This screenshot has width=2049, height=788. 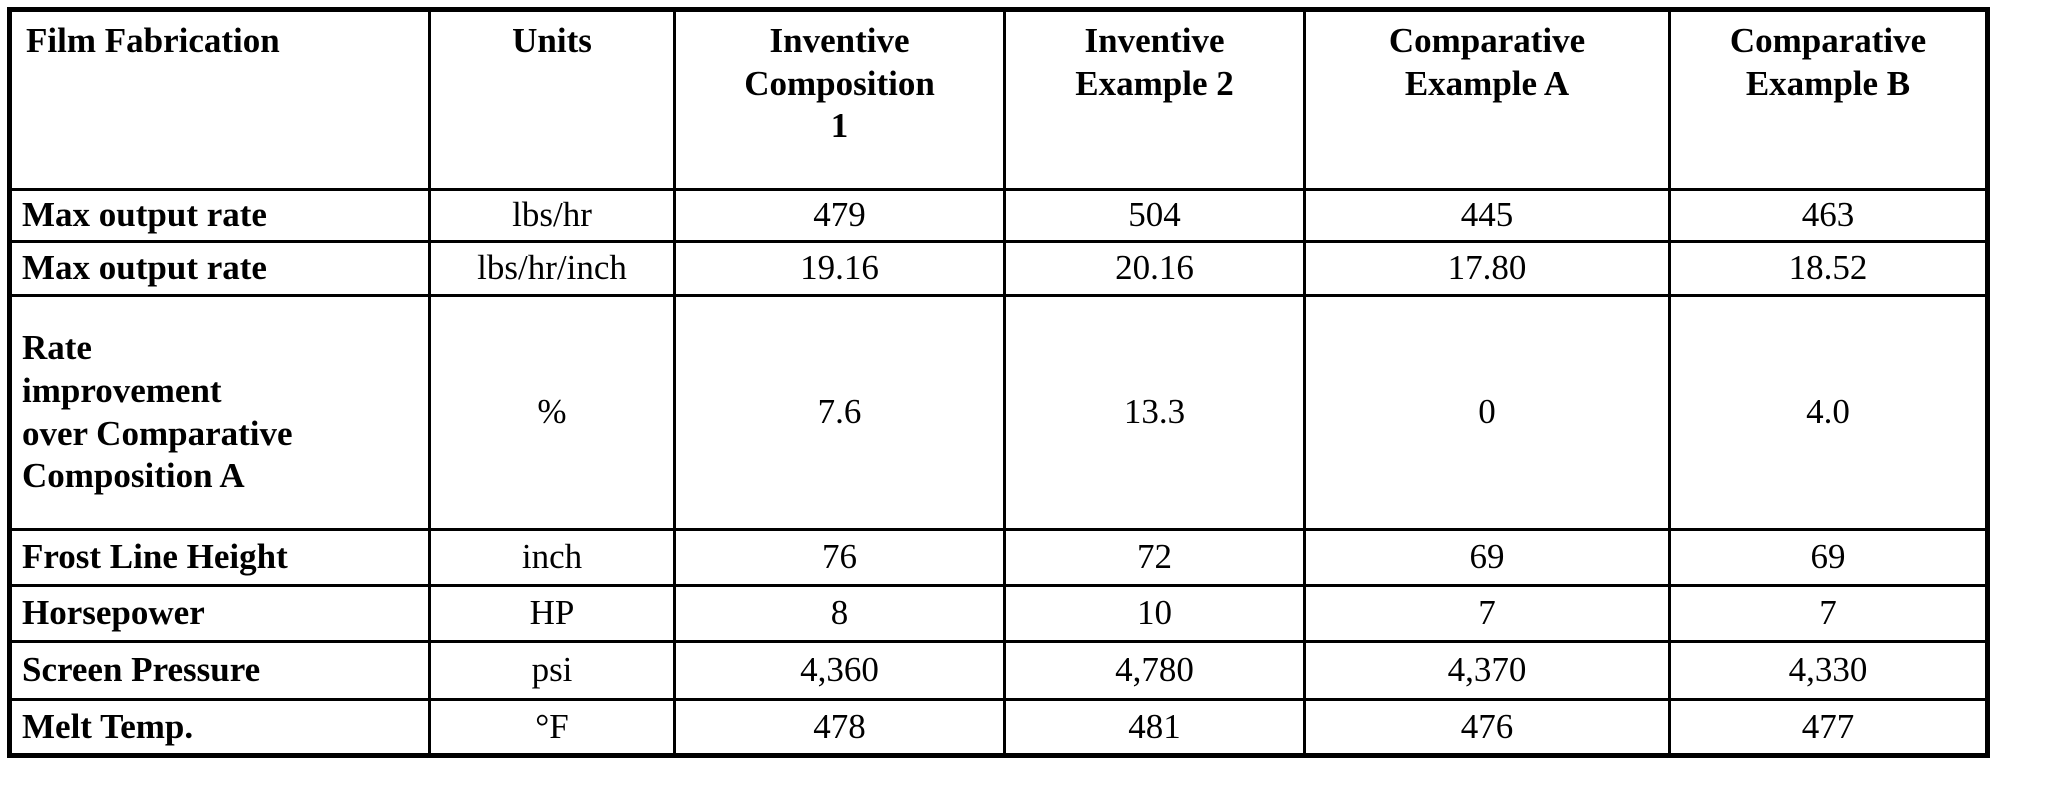 What do you see at coordinates (839, 215) in the screenshot?
I see `cell-value: 479` at bounding box center [839, 215].